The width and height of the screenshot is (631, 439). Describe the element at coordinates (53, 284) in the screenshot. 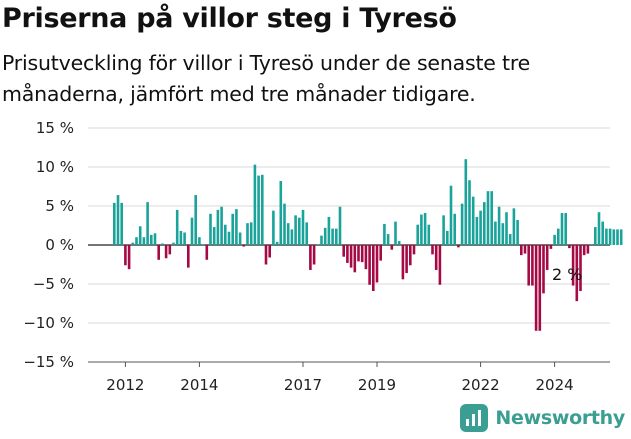

I see `y-tick-label: −5 %` at that location.